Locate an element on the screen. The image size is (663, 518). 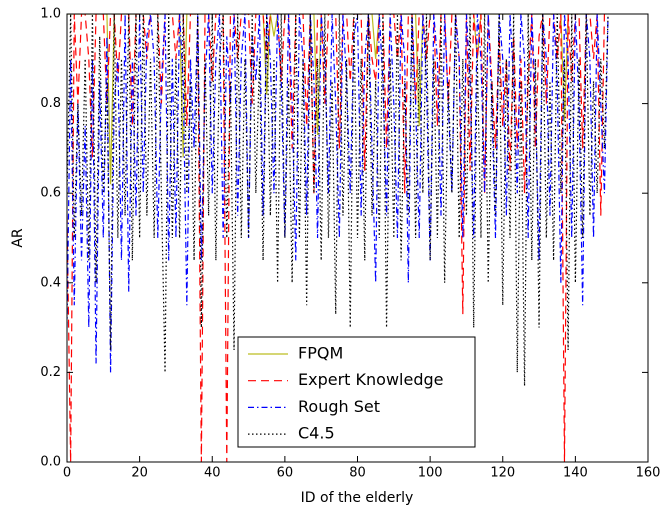
x-tick-label: 140 is located at coordinates (575, 473).